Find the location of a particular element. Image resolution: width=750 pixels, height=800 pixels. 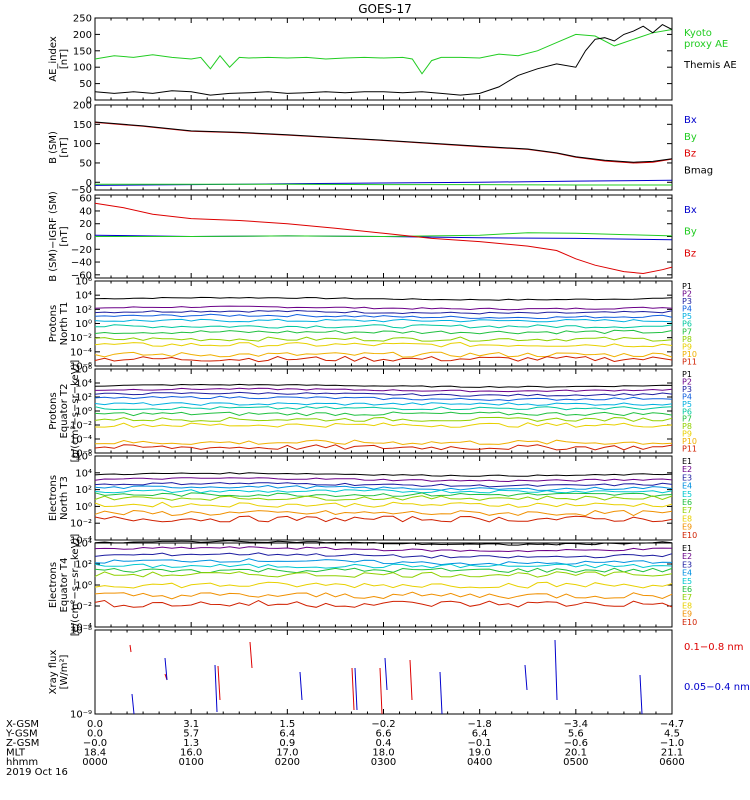

legend-label: Bx is located at coordinates (690, 210).